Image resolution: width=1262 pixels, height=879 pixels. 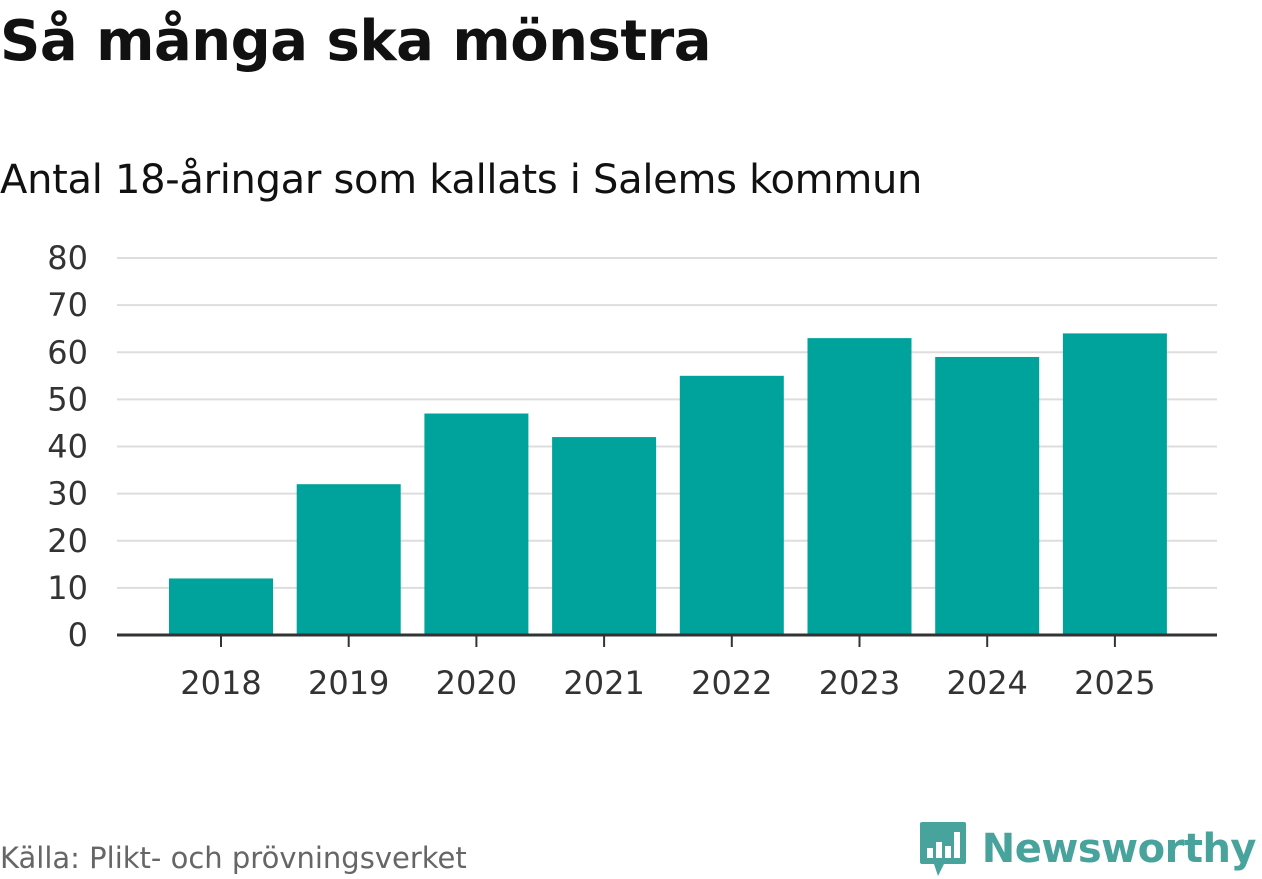 I want to click on y-tick-label: 10, so click(x=67, y=588).